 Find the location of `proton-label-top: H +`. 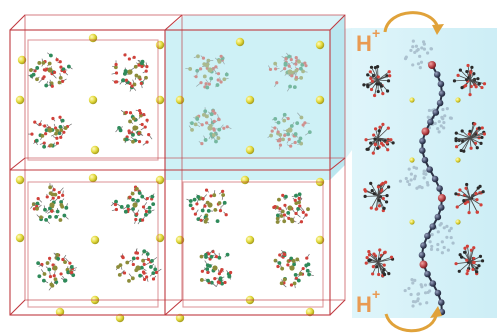

proton-label-top: H + is located at coordinates (368, 40).